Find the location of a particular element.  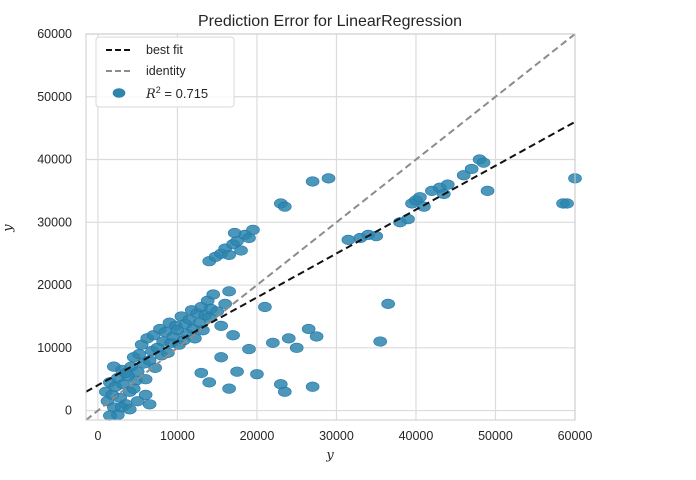

x-axis-label: y is located at coordinates (329, 455).